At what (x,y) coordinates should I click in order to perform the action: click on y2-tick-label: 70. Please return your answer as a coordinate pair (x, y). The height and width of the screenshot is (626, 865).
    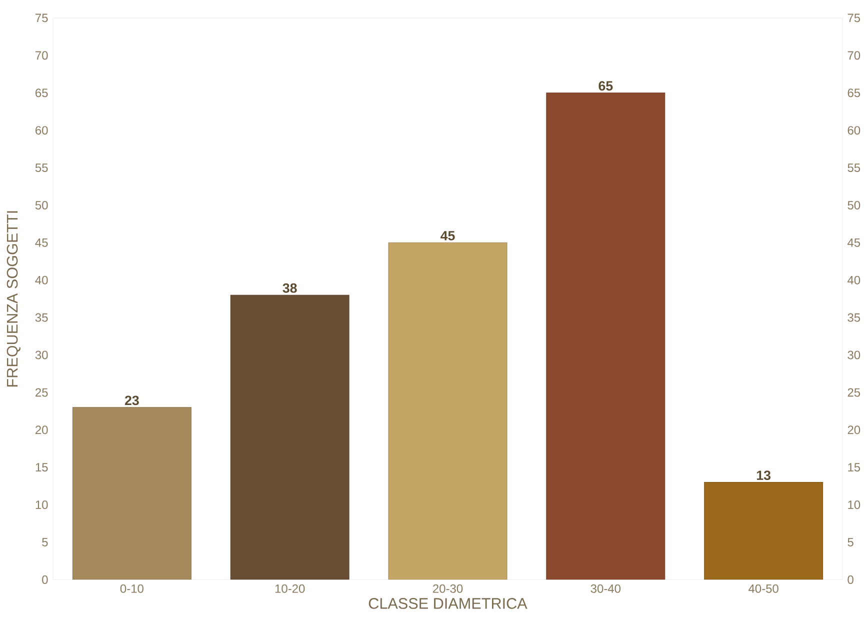
    Looking at the image, I should click on (854, 55).